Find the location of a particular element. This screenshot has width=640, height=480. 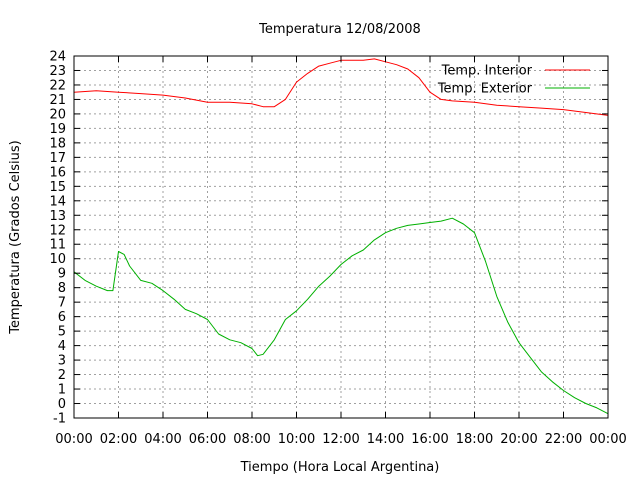

y-tick-label: 20 is located at coordinates (57, 114).